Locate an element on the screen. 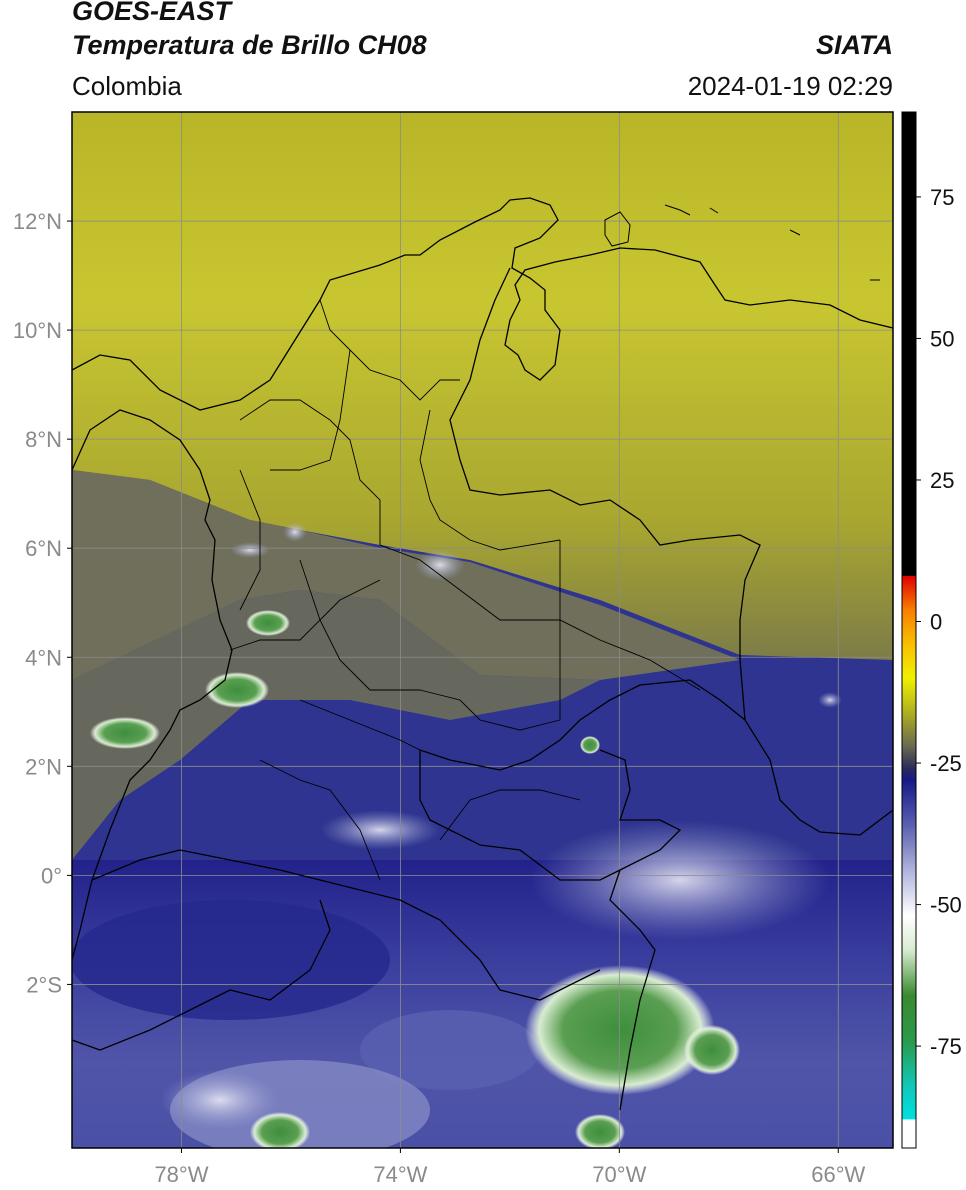 The width and height of the screenshot is (966, 1190). colorbar-tick-label: -25 is located at coordinates (946, 763).